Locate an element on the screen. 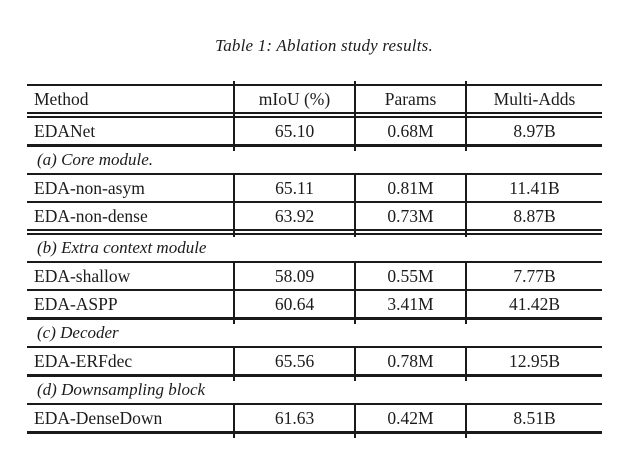  table-row-eda-non-asym: EDA-non-asym 65.11 0.81M 11.41B is located at coordinates (314, 188).